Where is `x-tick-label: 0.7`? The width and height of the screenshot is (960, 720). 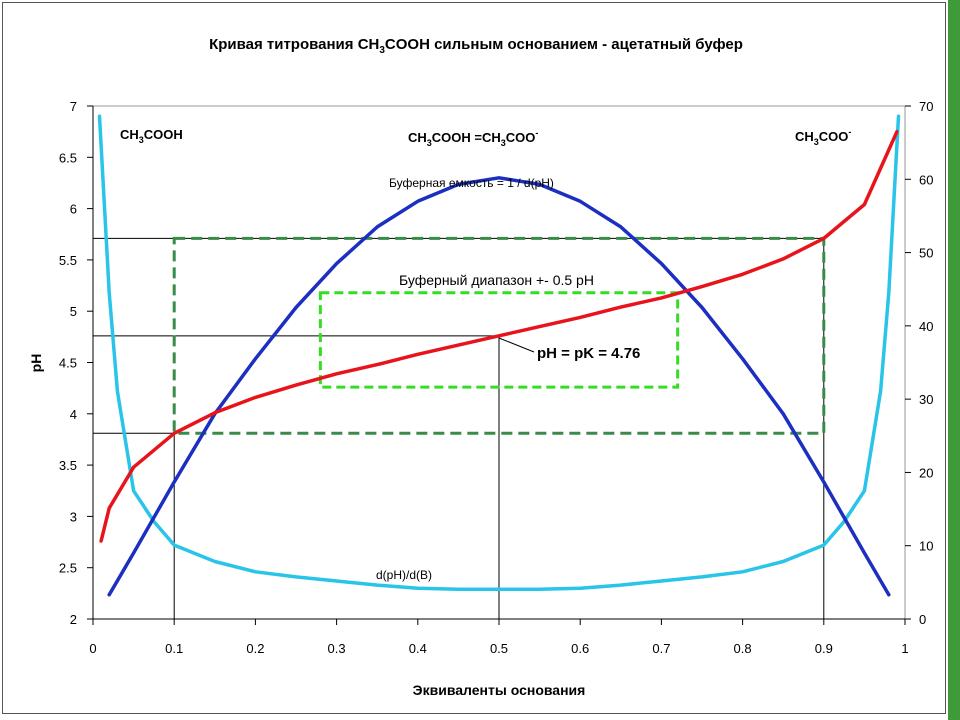 x-tick-label: 0.7 is located at coordinates (661, 648).